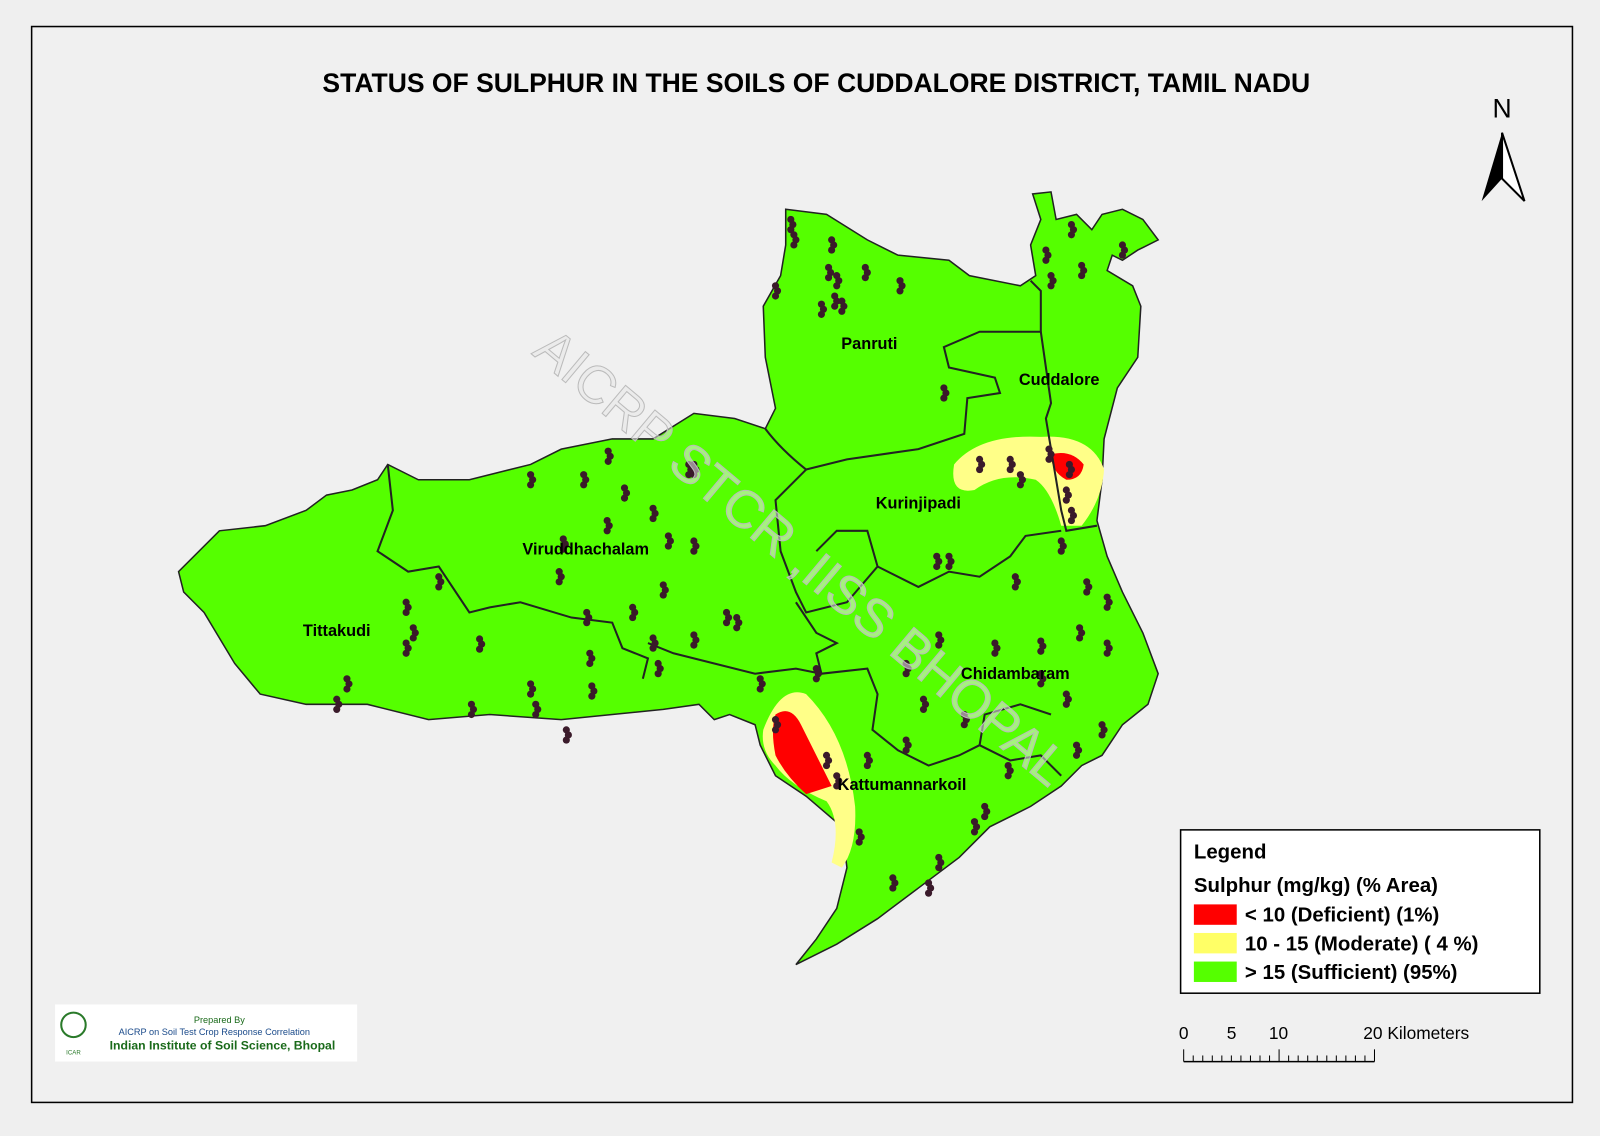 The image size is (1600, 1136). I want to click on scale-label: 10, so click(1278, 1033).